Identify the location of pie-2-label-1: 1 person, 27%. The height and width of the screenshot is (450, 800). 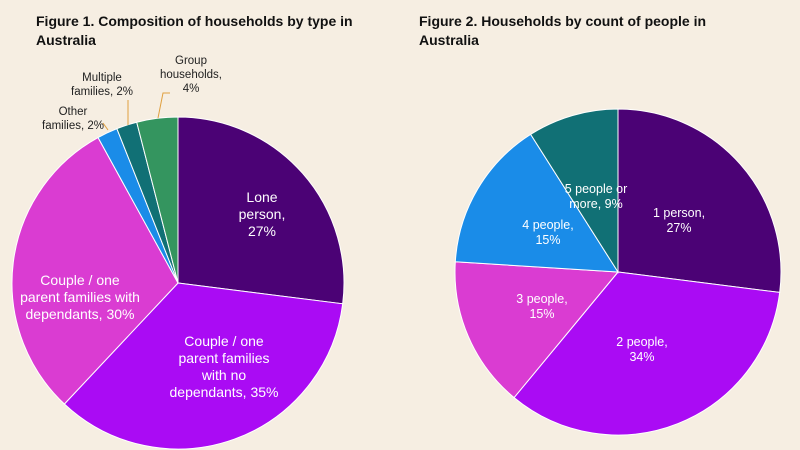
(679, 220).